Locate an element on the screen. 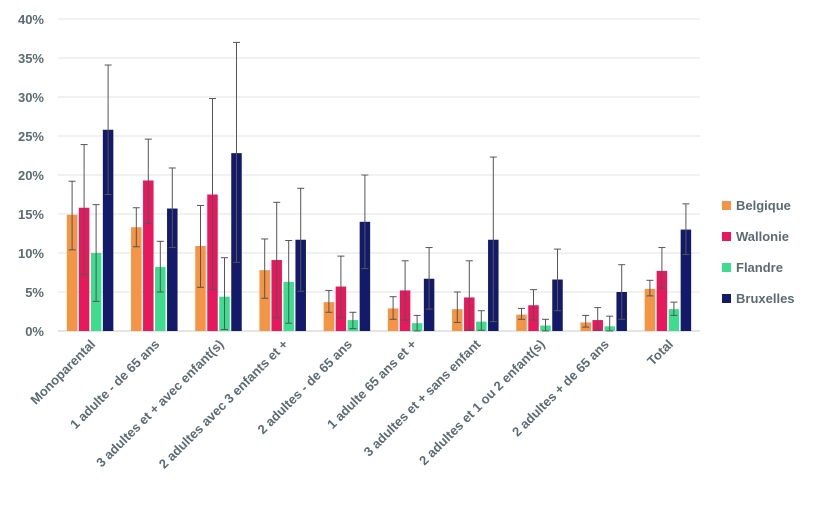 This screenshot has width=814, height=505. error-bar-flandre-total is located at coordinates (674, 308).